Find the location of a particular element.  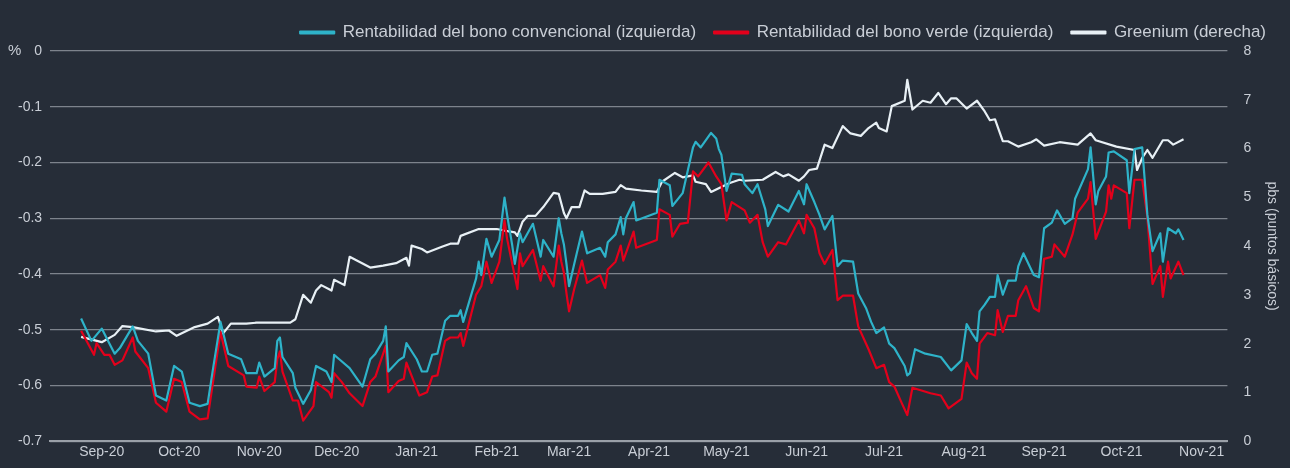

y-tick-label: -0.5 is located at coordinates (30, 328).